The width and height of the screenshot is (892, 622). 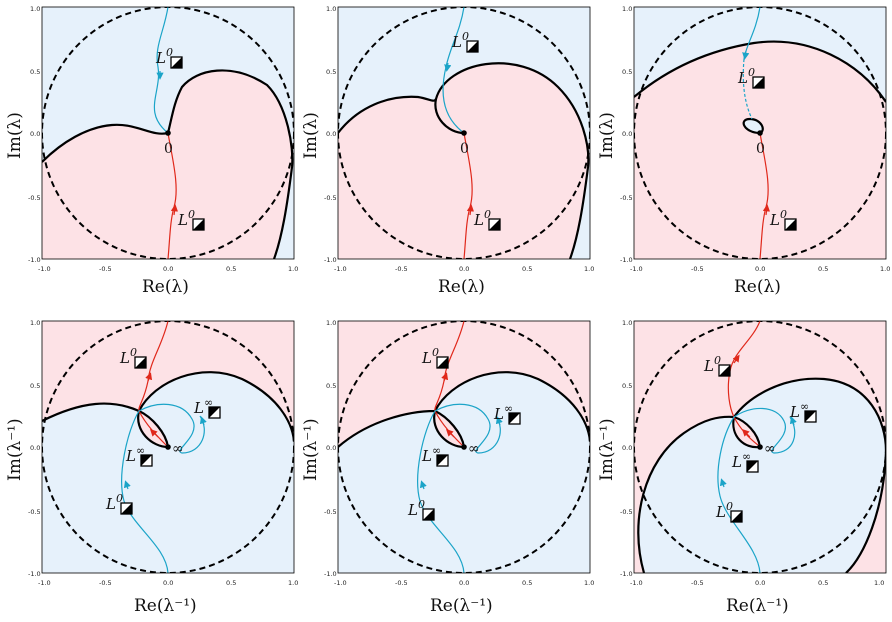 I want to click on point-label: 0, so click(x=760, y=149).